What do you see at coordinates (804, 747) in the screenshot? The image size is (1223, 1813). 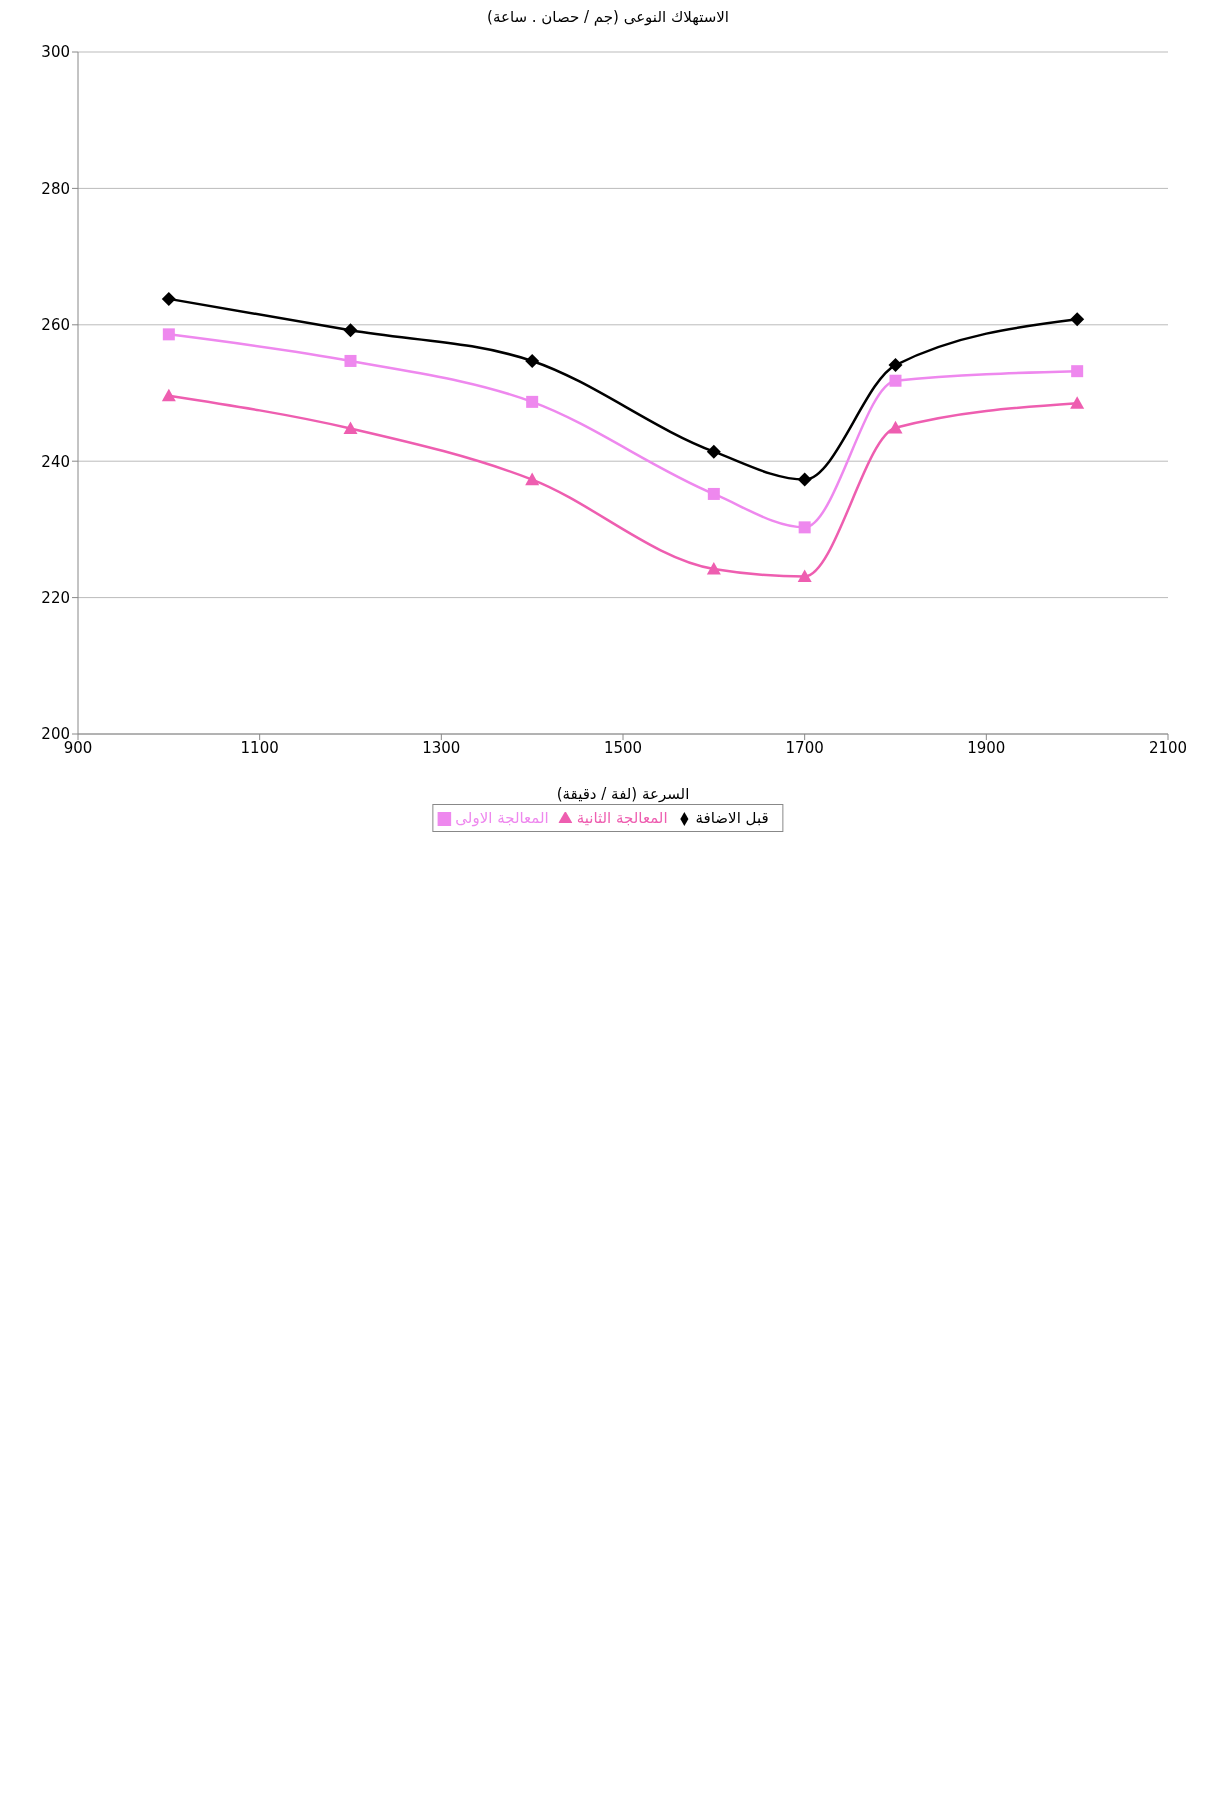 I see `x-tick-label: 1700` at bounding box center [804, 747].